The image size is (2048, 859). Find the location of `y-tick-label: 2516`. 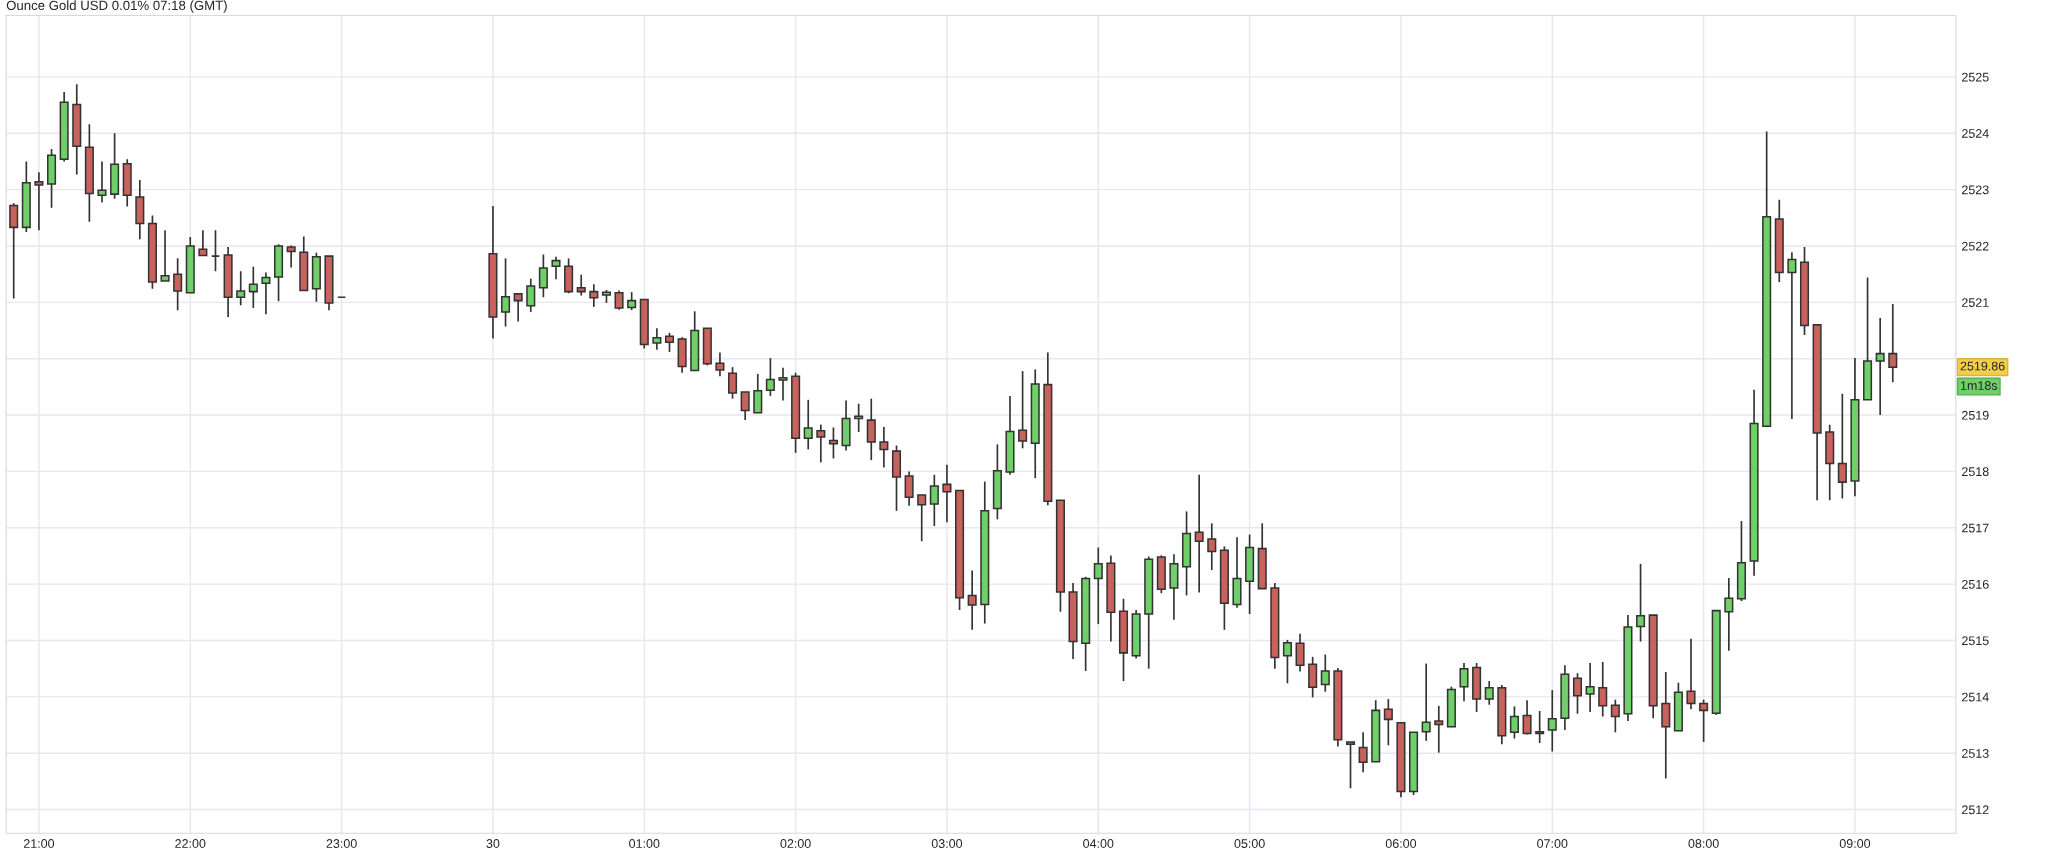

y-tick-label: 2516 is located at coordinates (1975, 584).